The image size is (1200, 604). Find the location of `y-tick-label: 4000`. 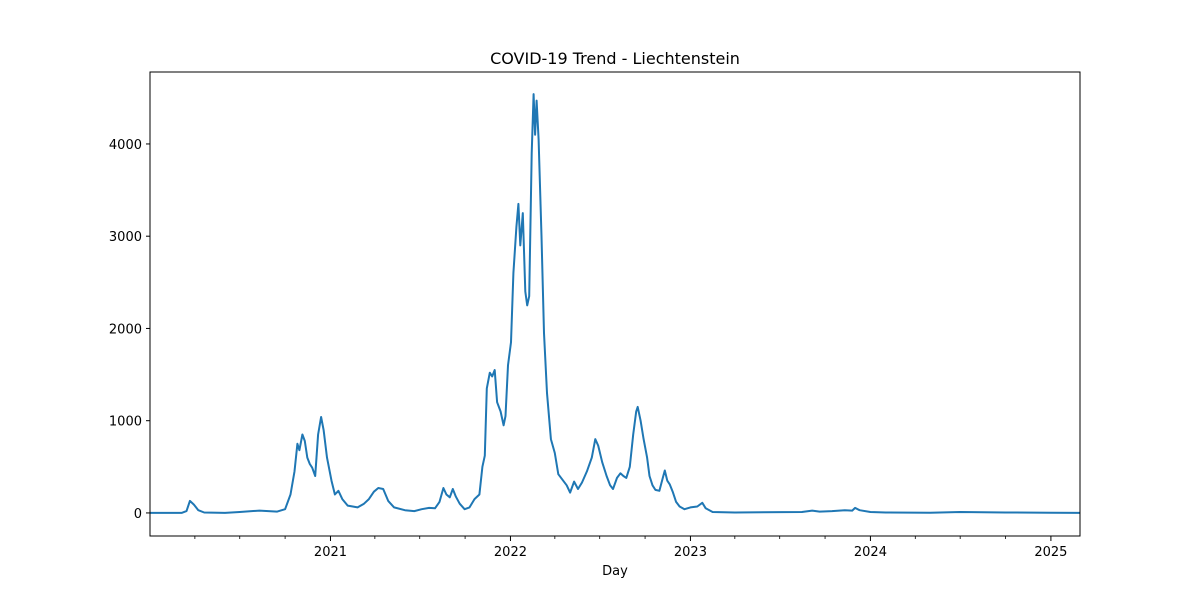

y-tick-label: 4000 is located at coordinates (125, 145).